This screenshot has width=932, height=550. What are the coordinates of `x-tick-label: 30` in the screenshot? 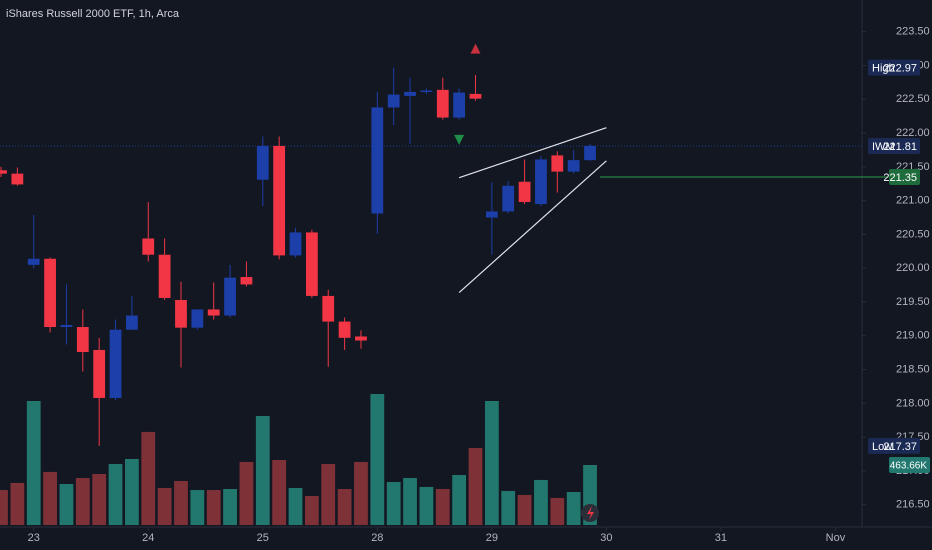 It's located at (606, 538).